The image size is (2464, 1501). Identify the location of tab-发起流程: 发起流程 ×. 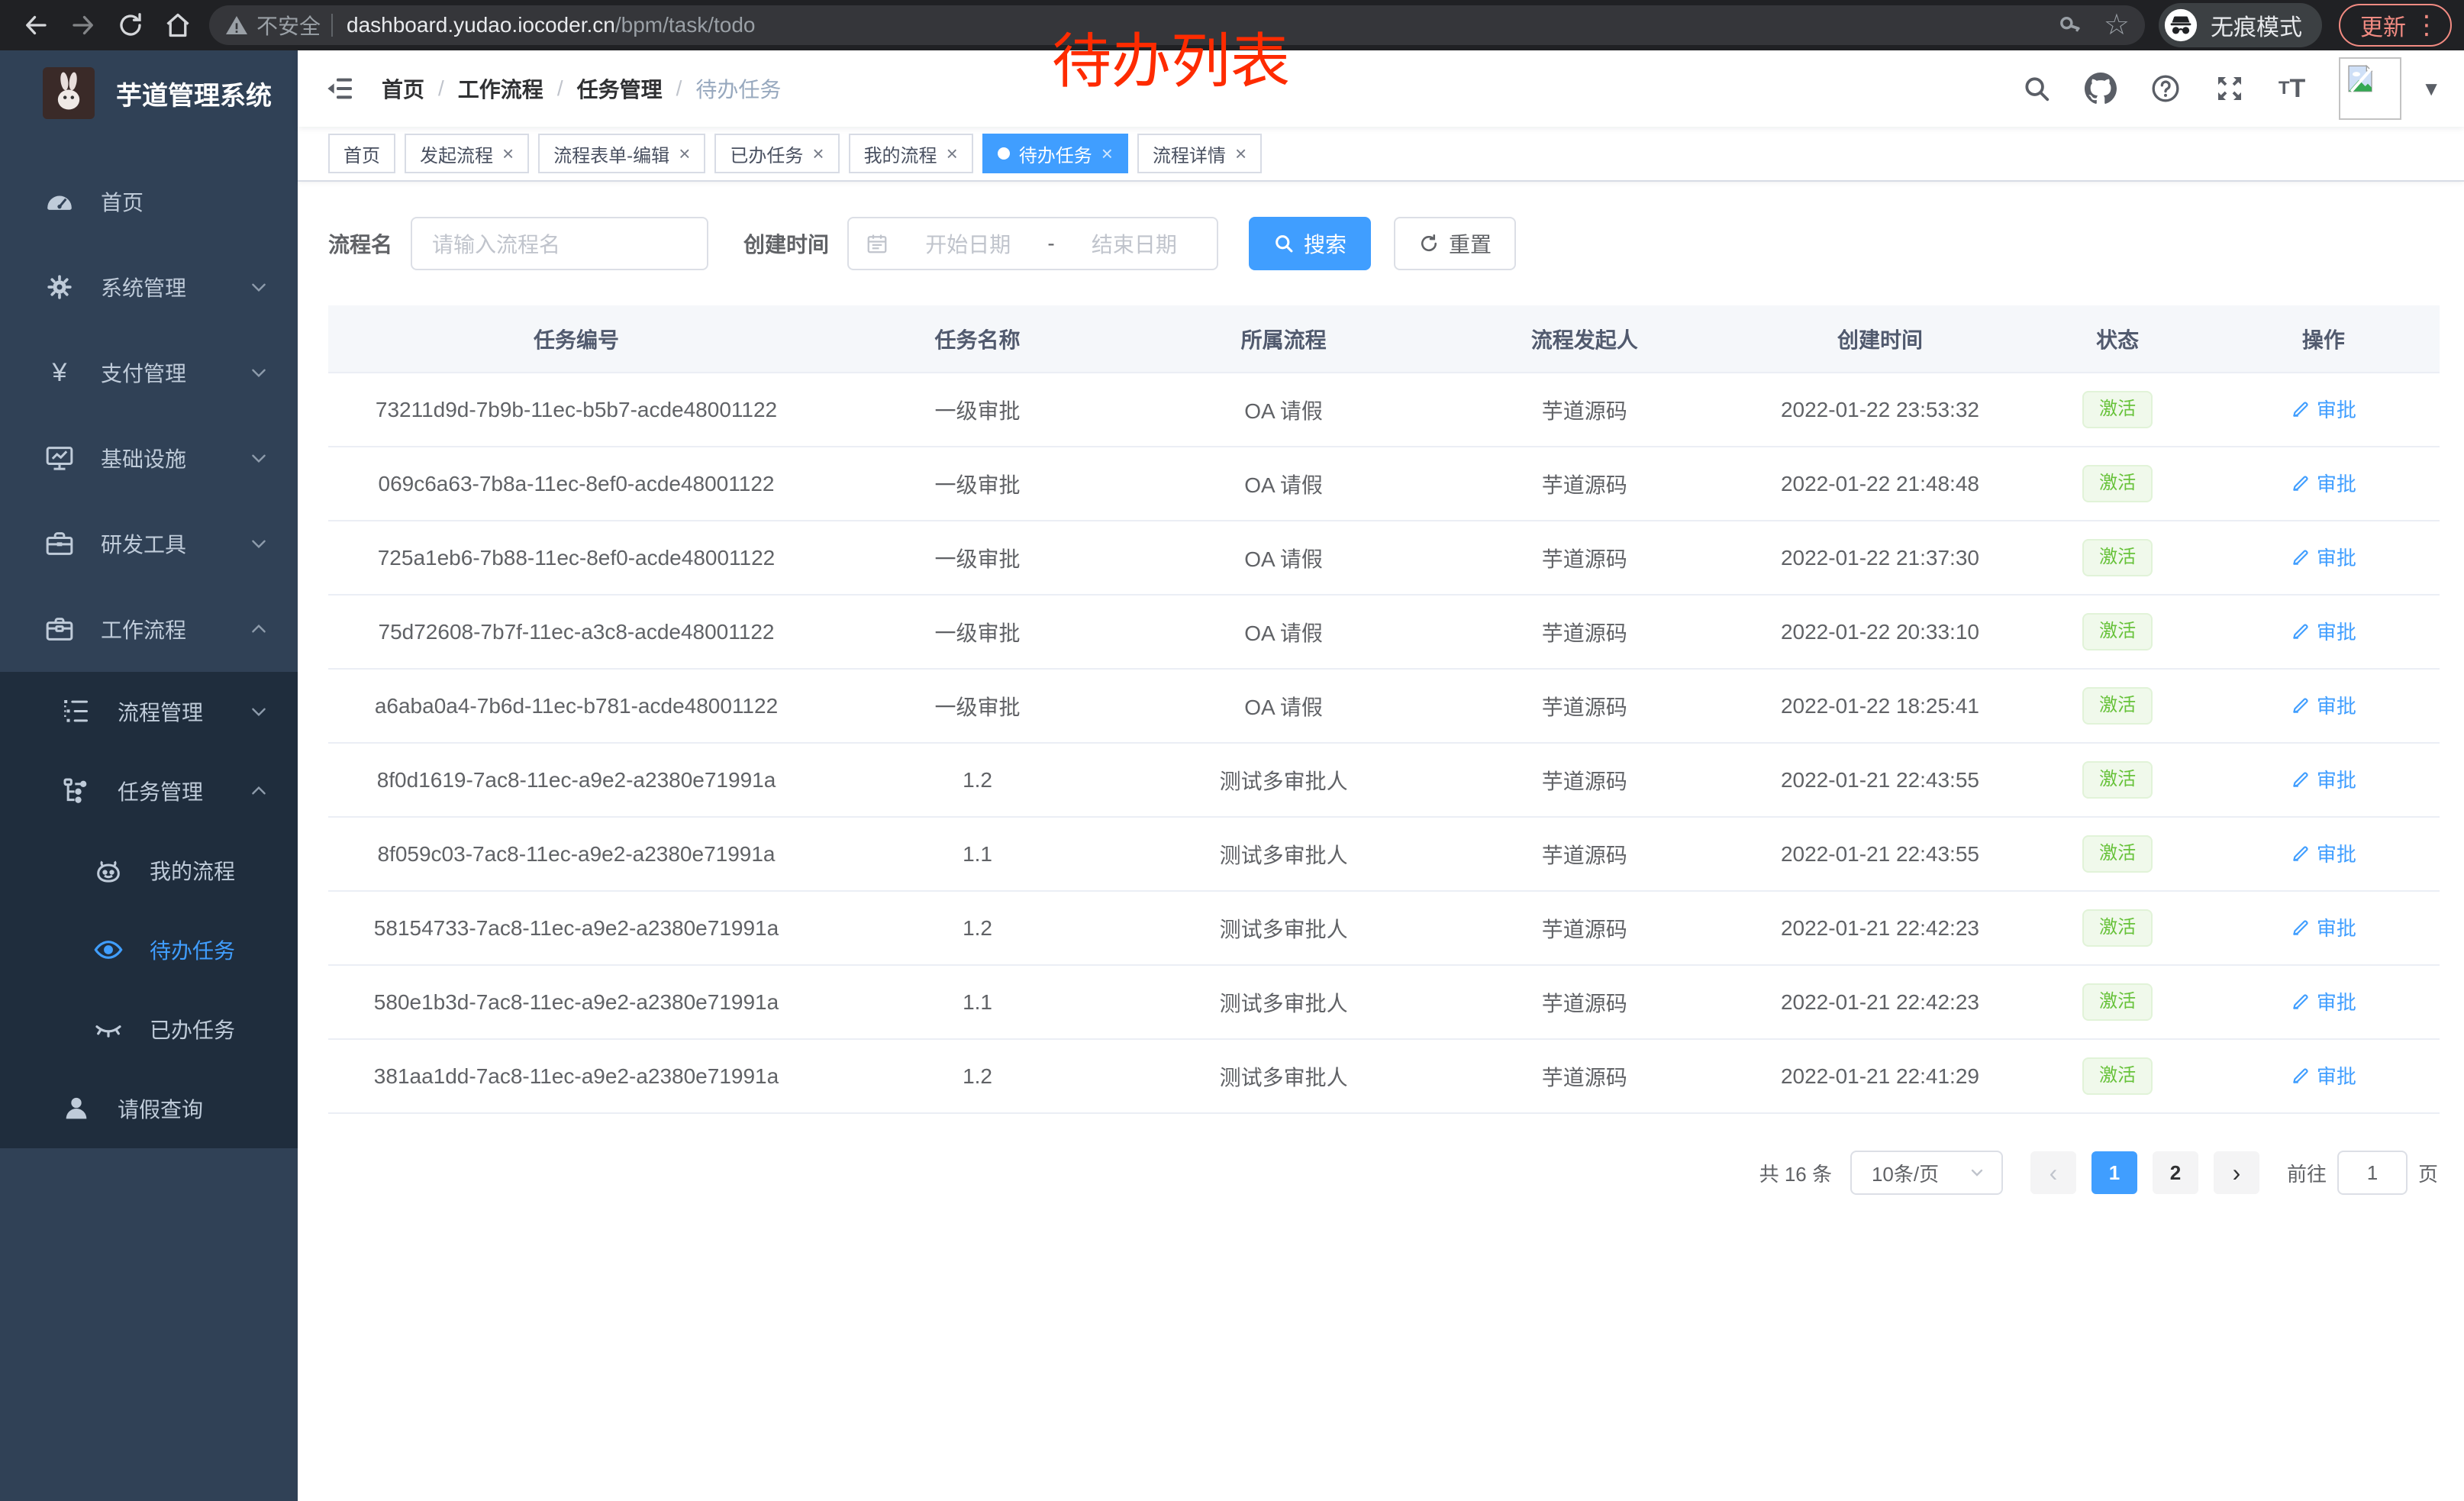
(468, 153).